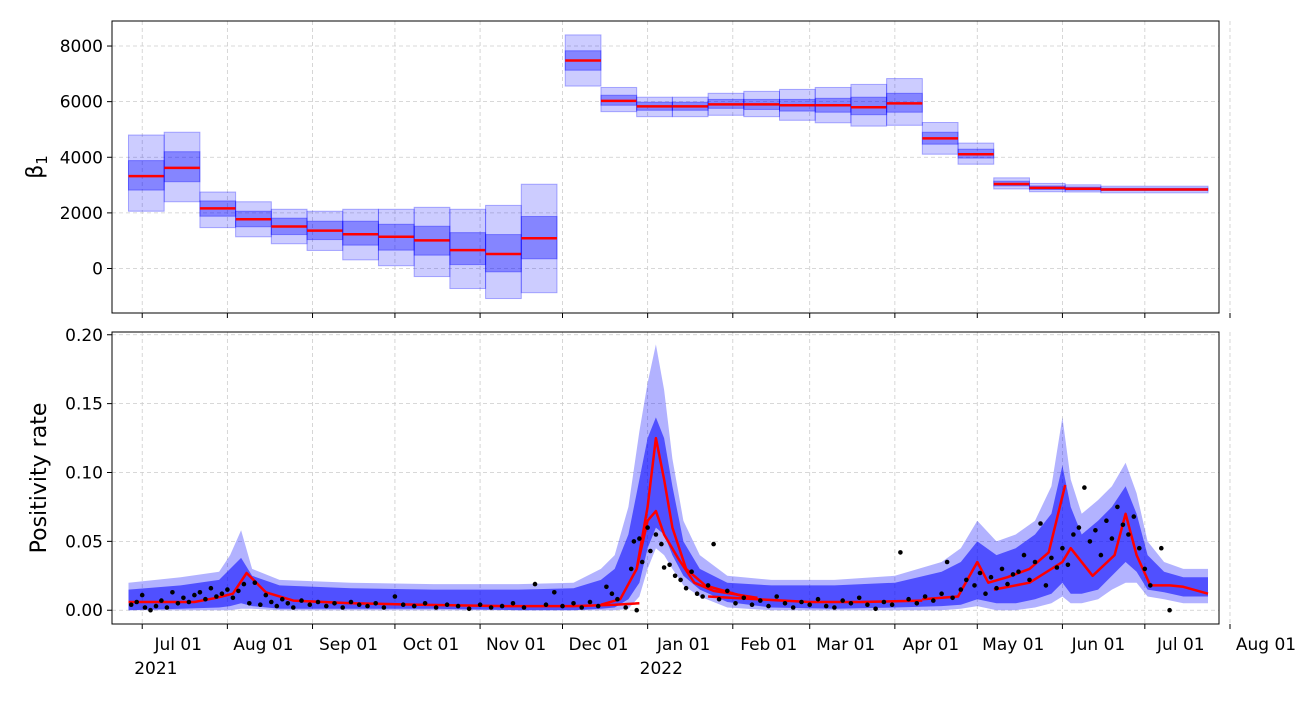  I want to click on y-axis-label-symbol: β, so click(35, 172).